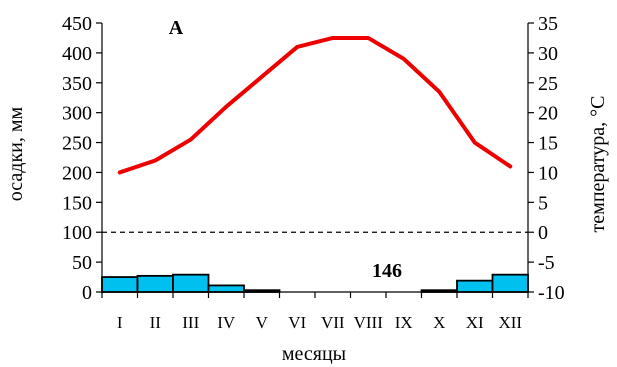  Describe the element at coordinates (369, 322) in the screenshot. I see `month-label: VIII` at that location.